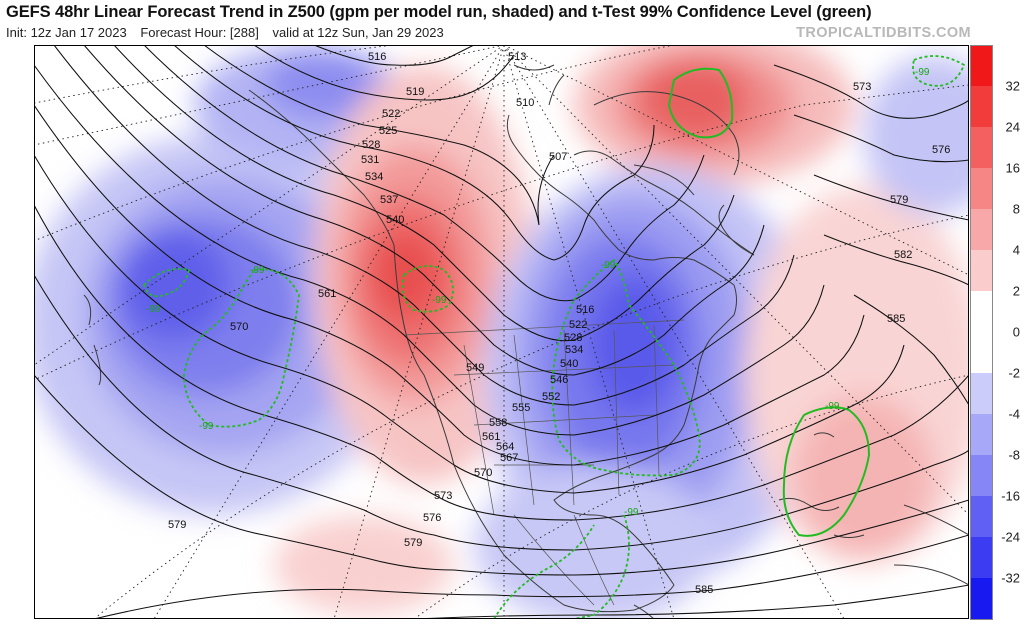  I want to click on colorbar-outline, so click(981, 332).